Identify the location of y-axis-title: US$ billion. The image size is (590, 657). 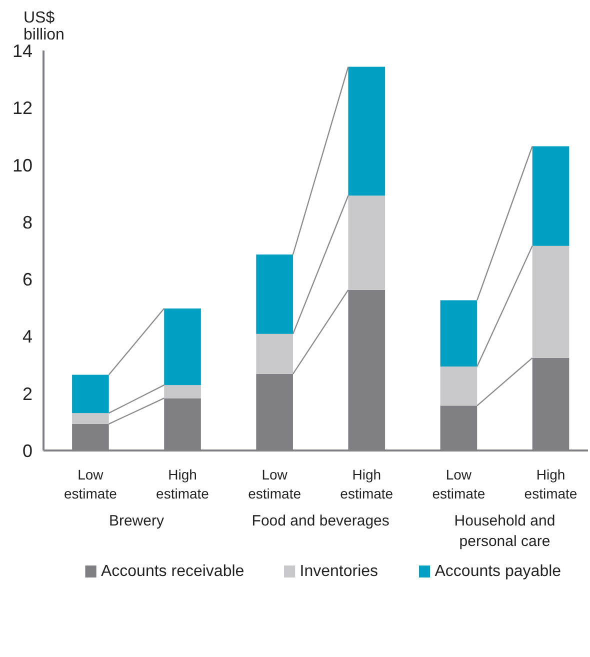
(44, 27).